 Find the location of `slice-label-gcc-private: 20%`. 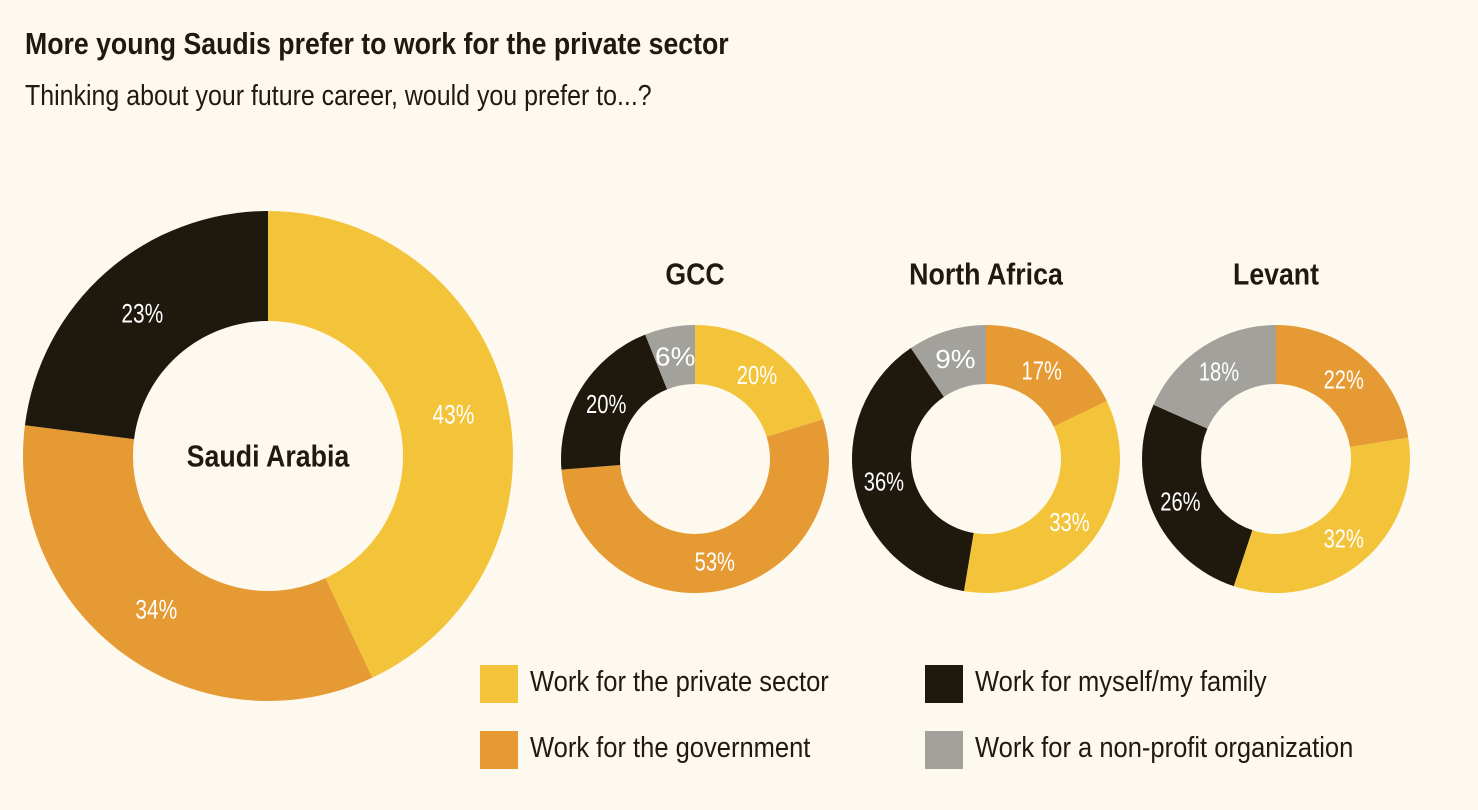

slice-label-gcc-private: 20% is located at coordinates (757, 375).